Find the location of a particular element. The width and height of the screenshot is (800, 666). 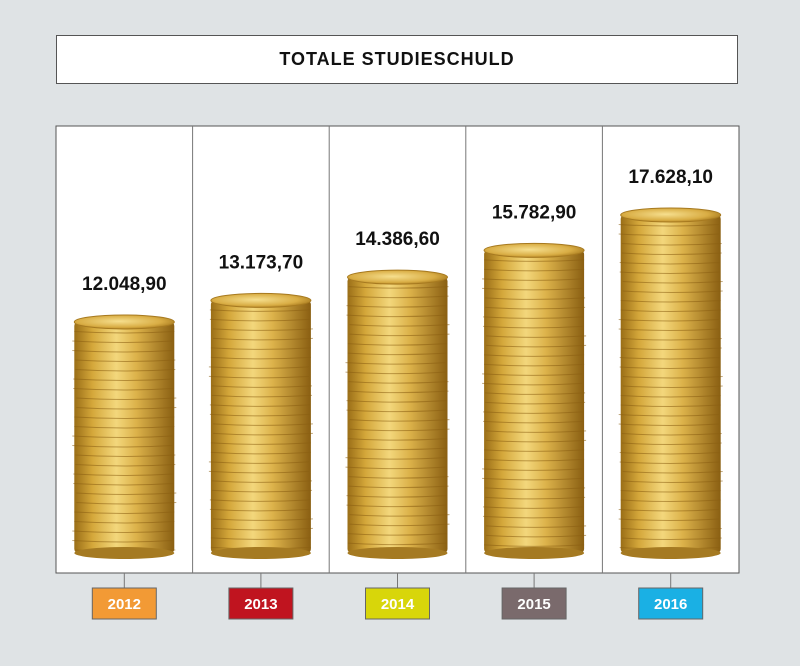

category-label-2015: 2015 is located at coordinates (533, 604).